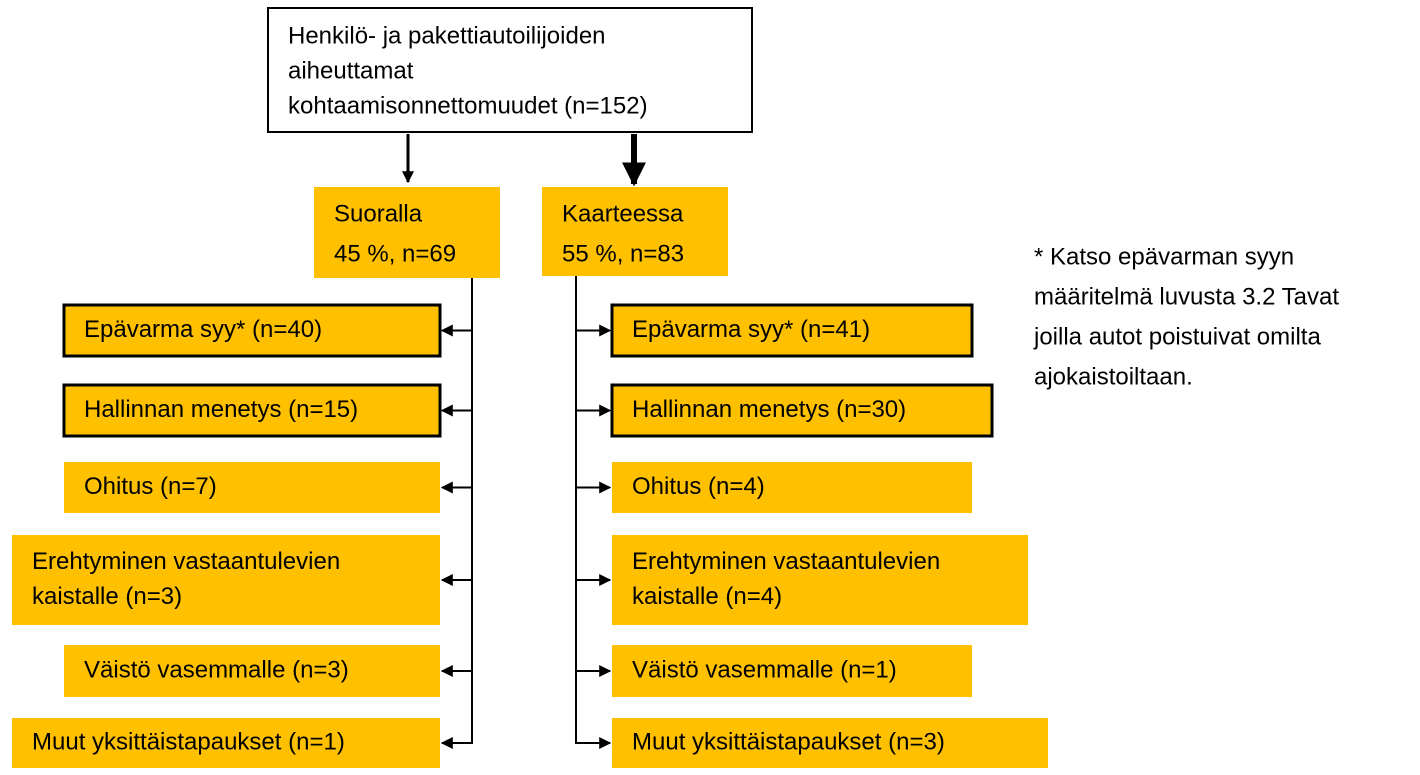 The width and height of the screenshot is (1420, 775). What do you see at coordinates (216, 669) in the screenshot?
I see `item-text: Väistö vasemmalle (n=3)` at bounding box center [216, 669].